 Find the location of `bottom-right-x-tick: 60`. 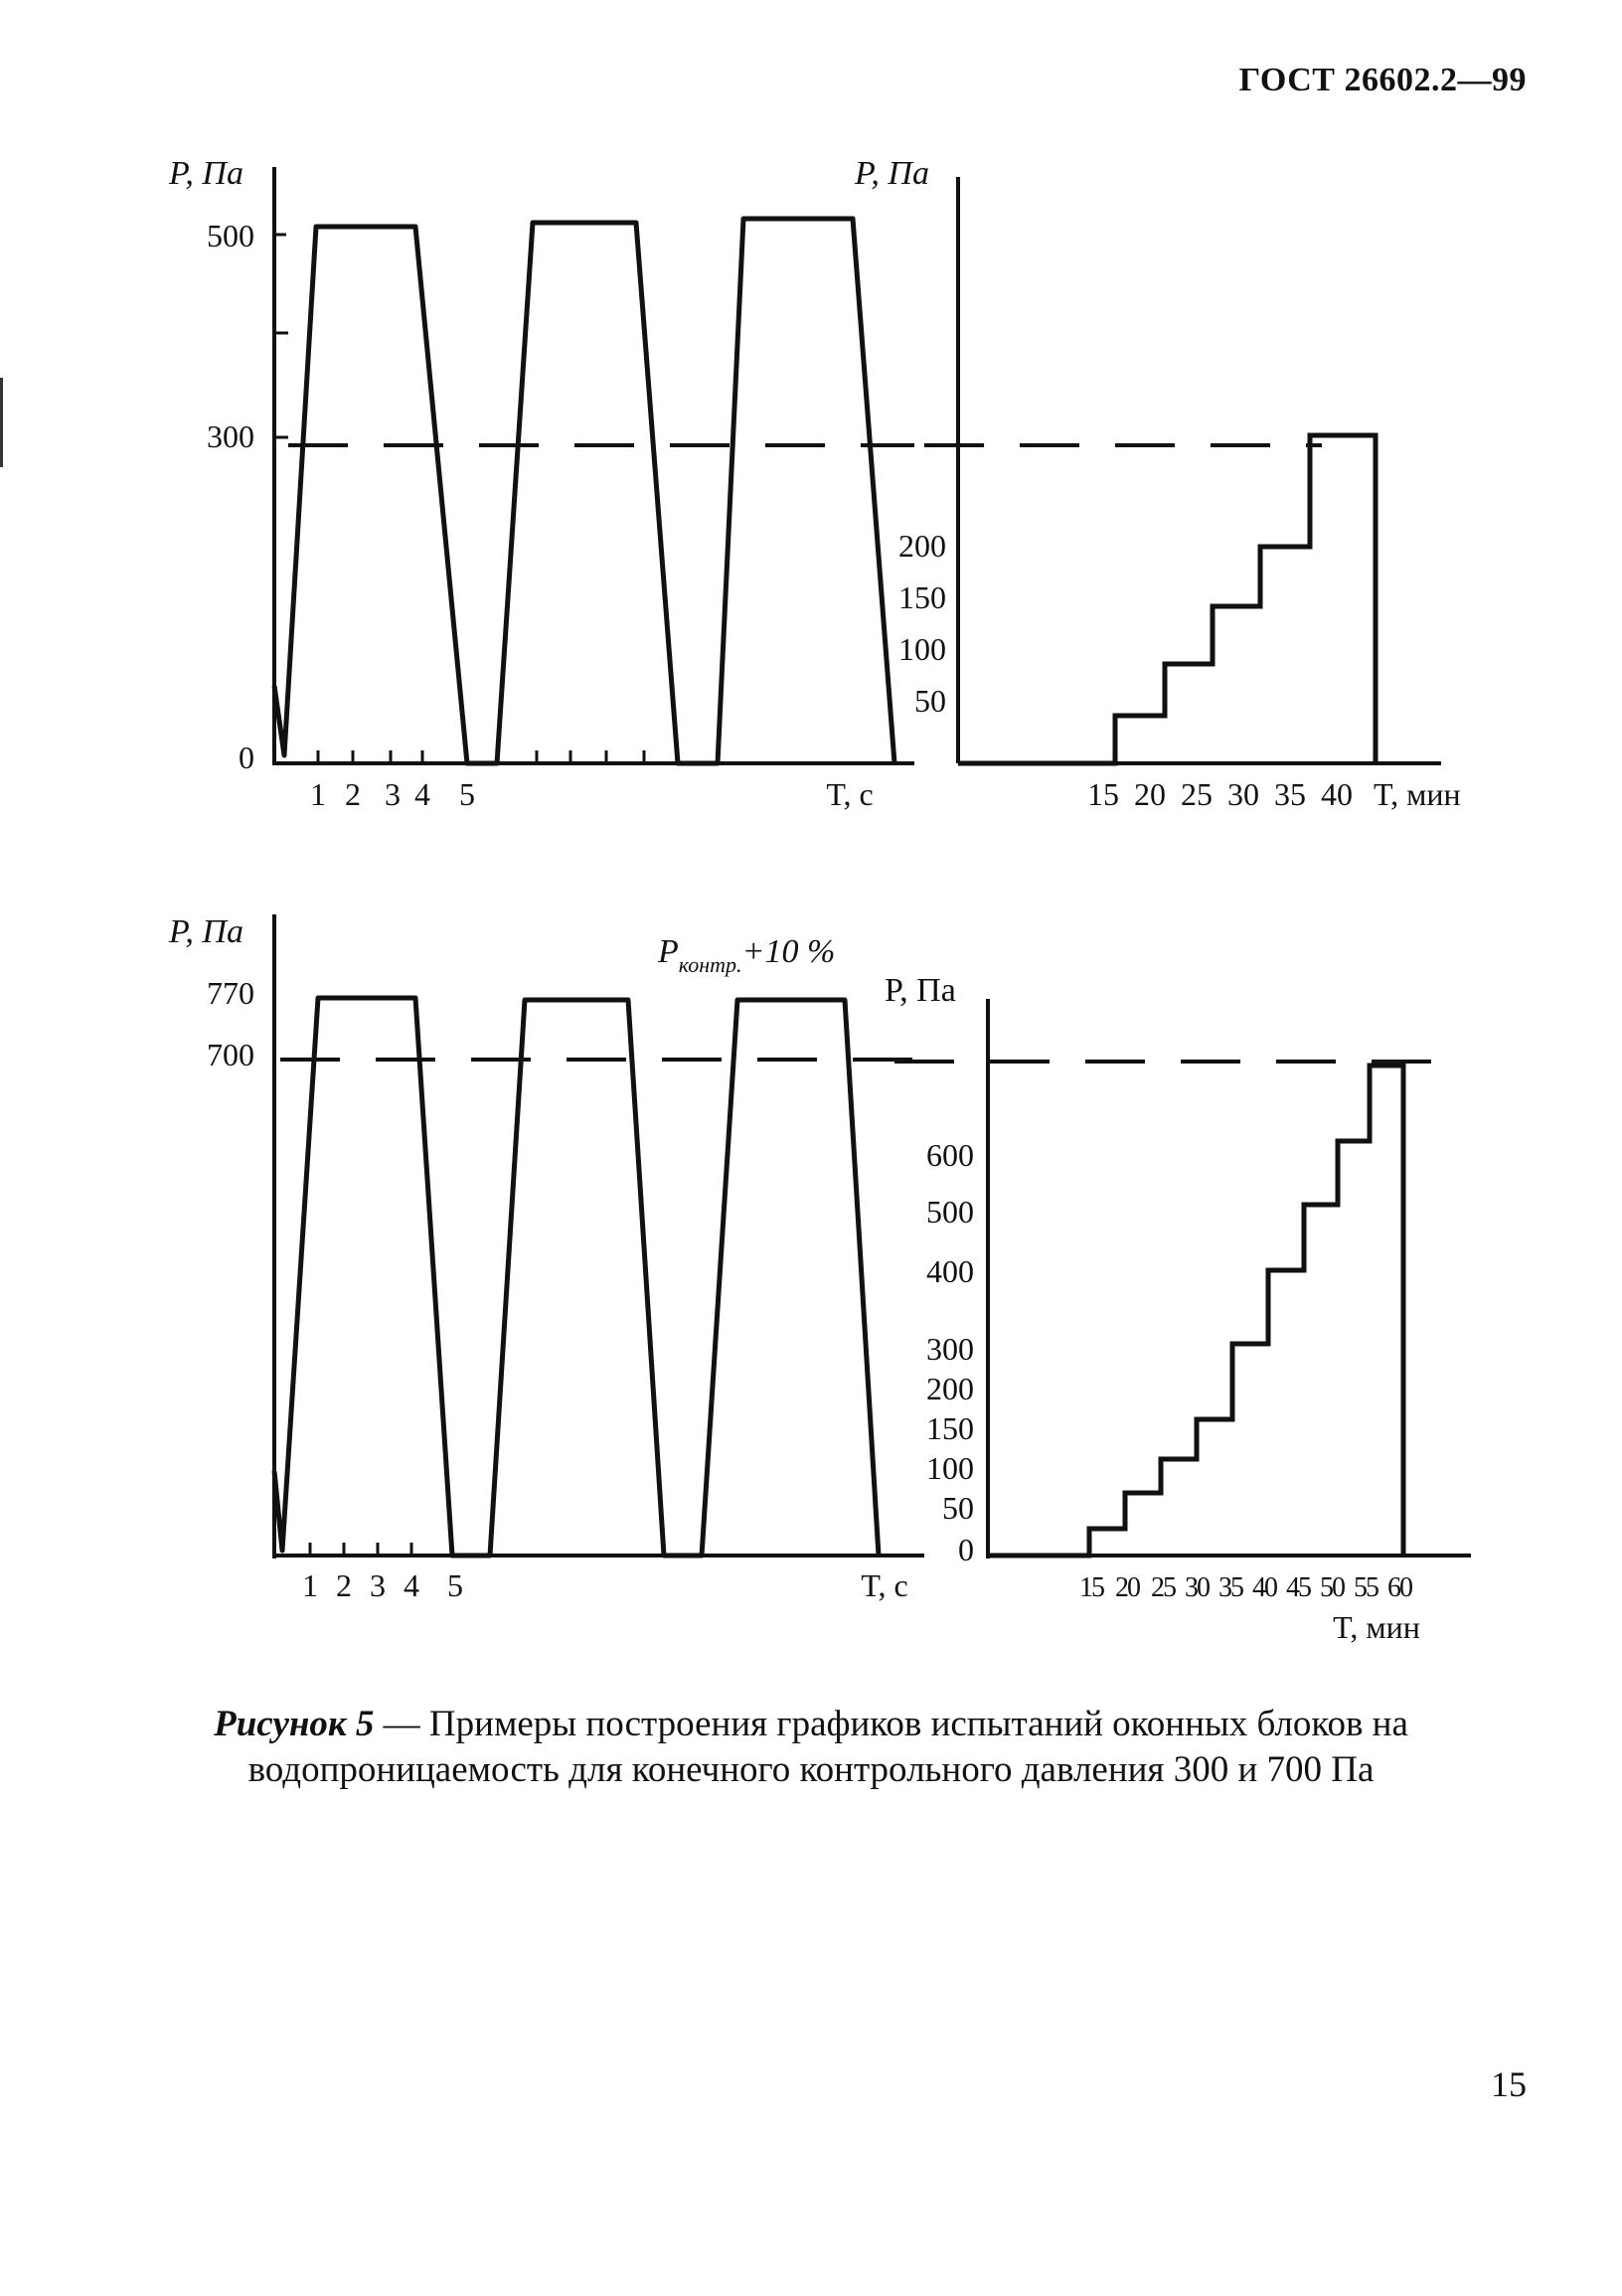

bottom-right-x-tick: 60 is located at coordinates (1399, 1587).